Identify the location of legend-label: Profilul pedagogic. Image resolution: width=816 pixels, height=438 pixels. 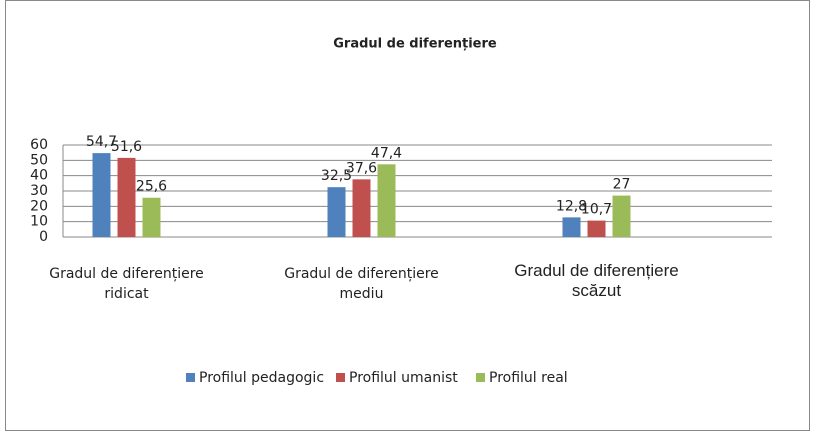
(261, 378).